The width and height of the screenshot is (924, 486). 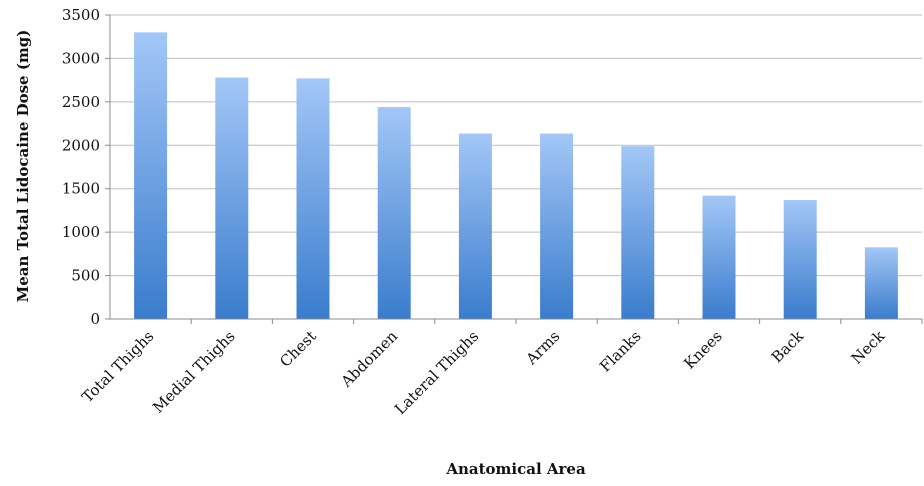 I want to click on x-tick-label: Back, so click(x=788, y=346).